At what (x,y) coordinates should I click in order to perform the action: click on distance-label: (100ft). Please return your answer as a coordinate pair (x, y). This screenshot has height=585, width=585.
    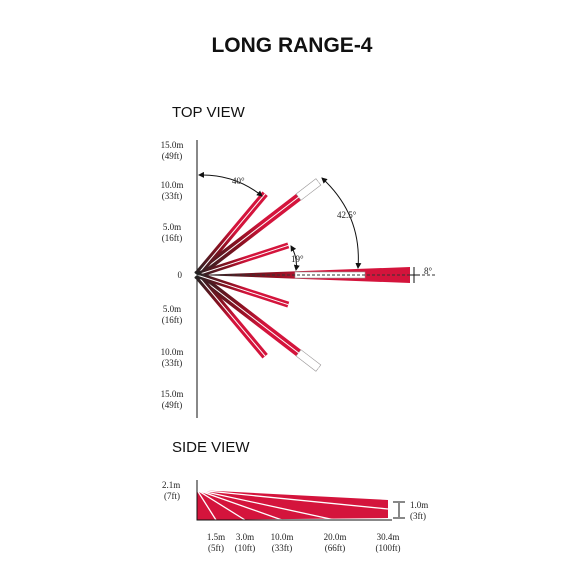
    Looking at the image, I should click on (388, 548).